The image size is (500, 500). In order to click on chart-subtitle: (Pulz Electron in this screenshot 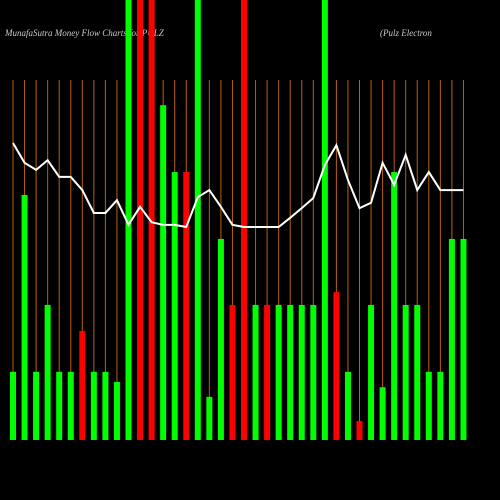, I will do `click(406, 33)`.